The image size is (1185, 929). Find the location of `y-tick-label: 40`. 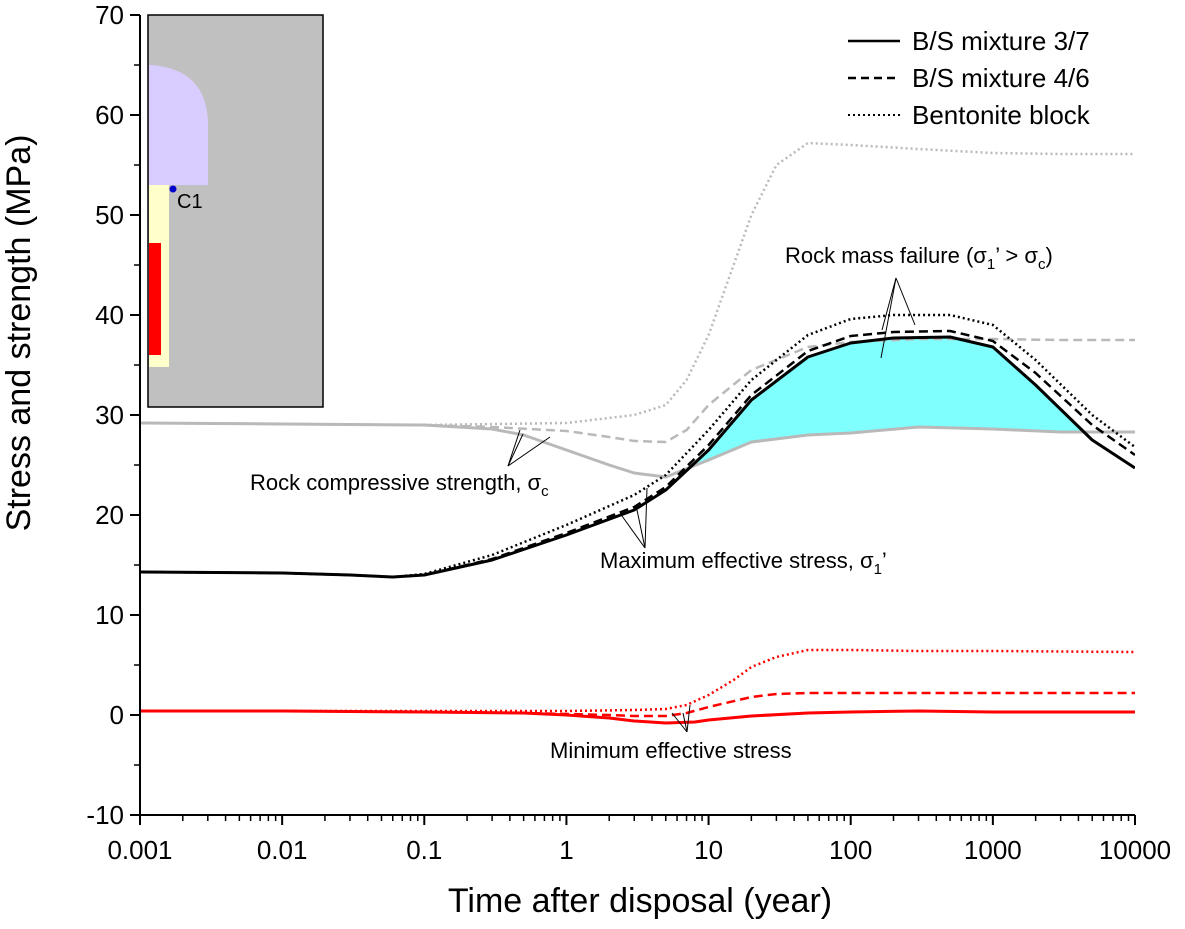

y-tick-label: 40 is located at coordinates (109, 315).